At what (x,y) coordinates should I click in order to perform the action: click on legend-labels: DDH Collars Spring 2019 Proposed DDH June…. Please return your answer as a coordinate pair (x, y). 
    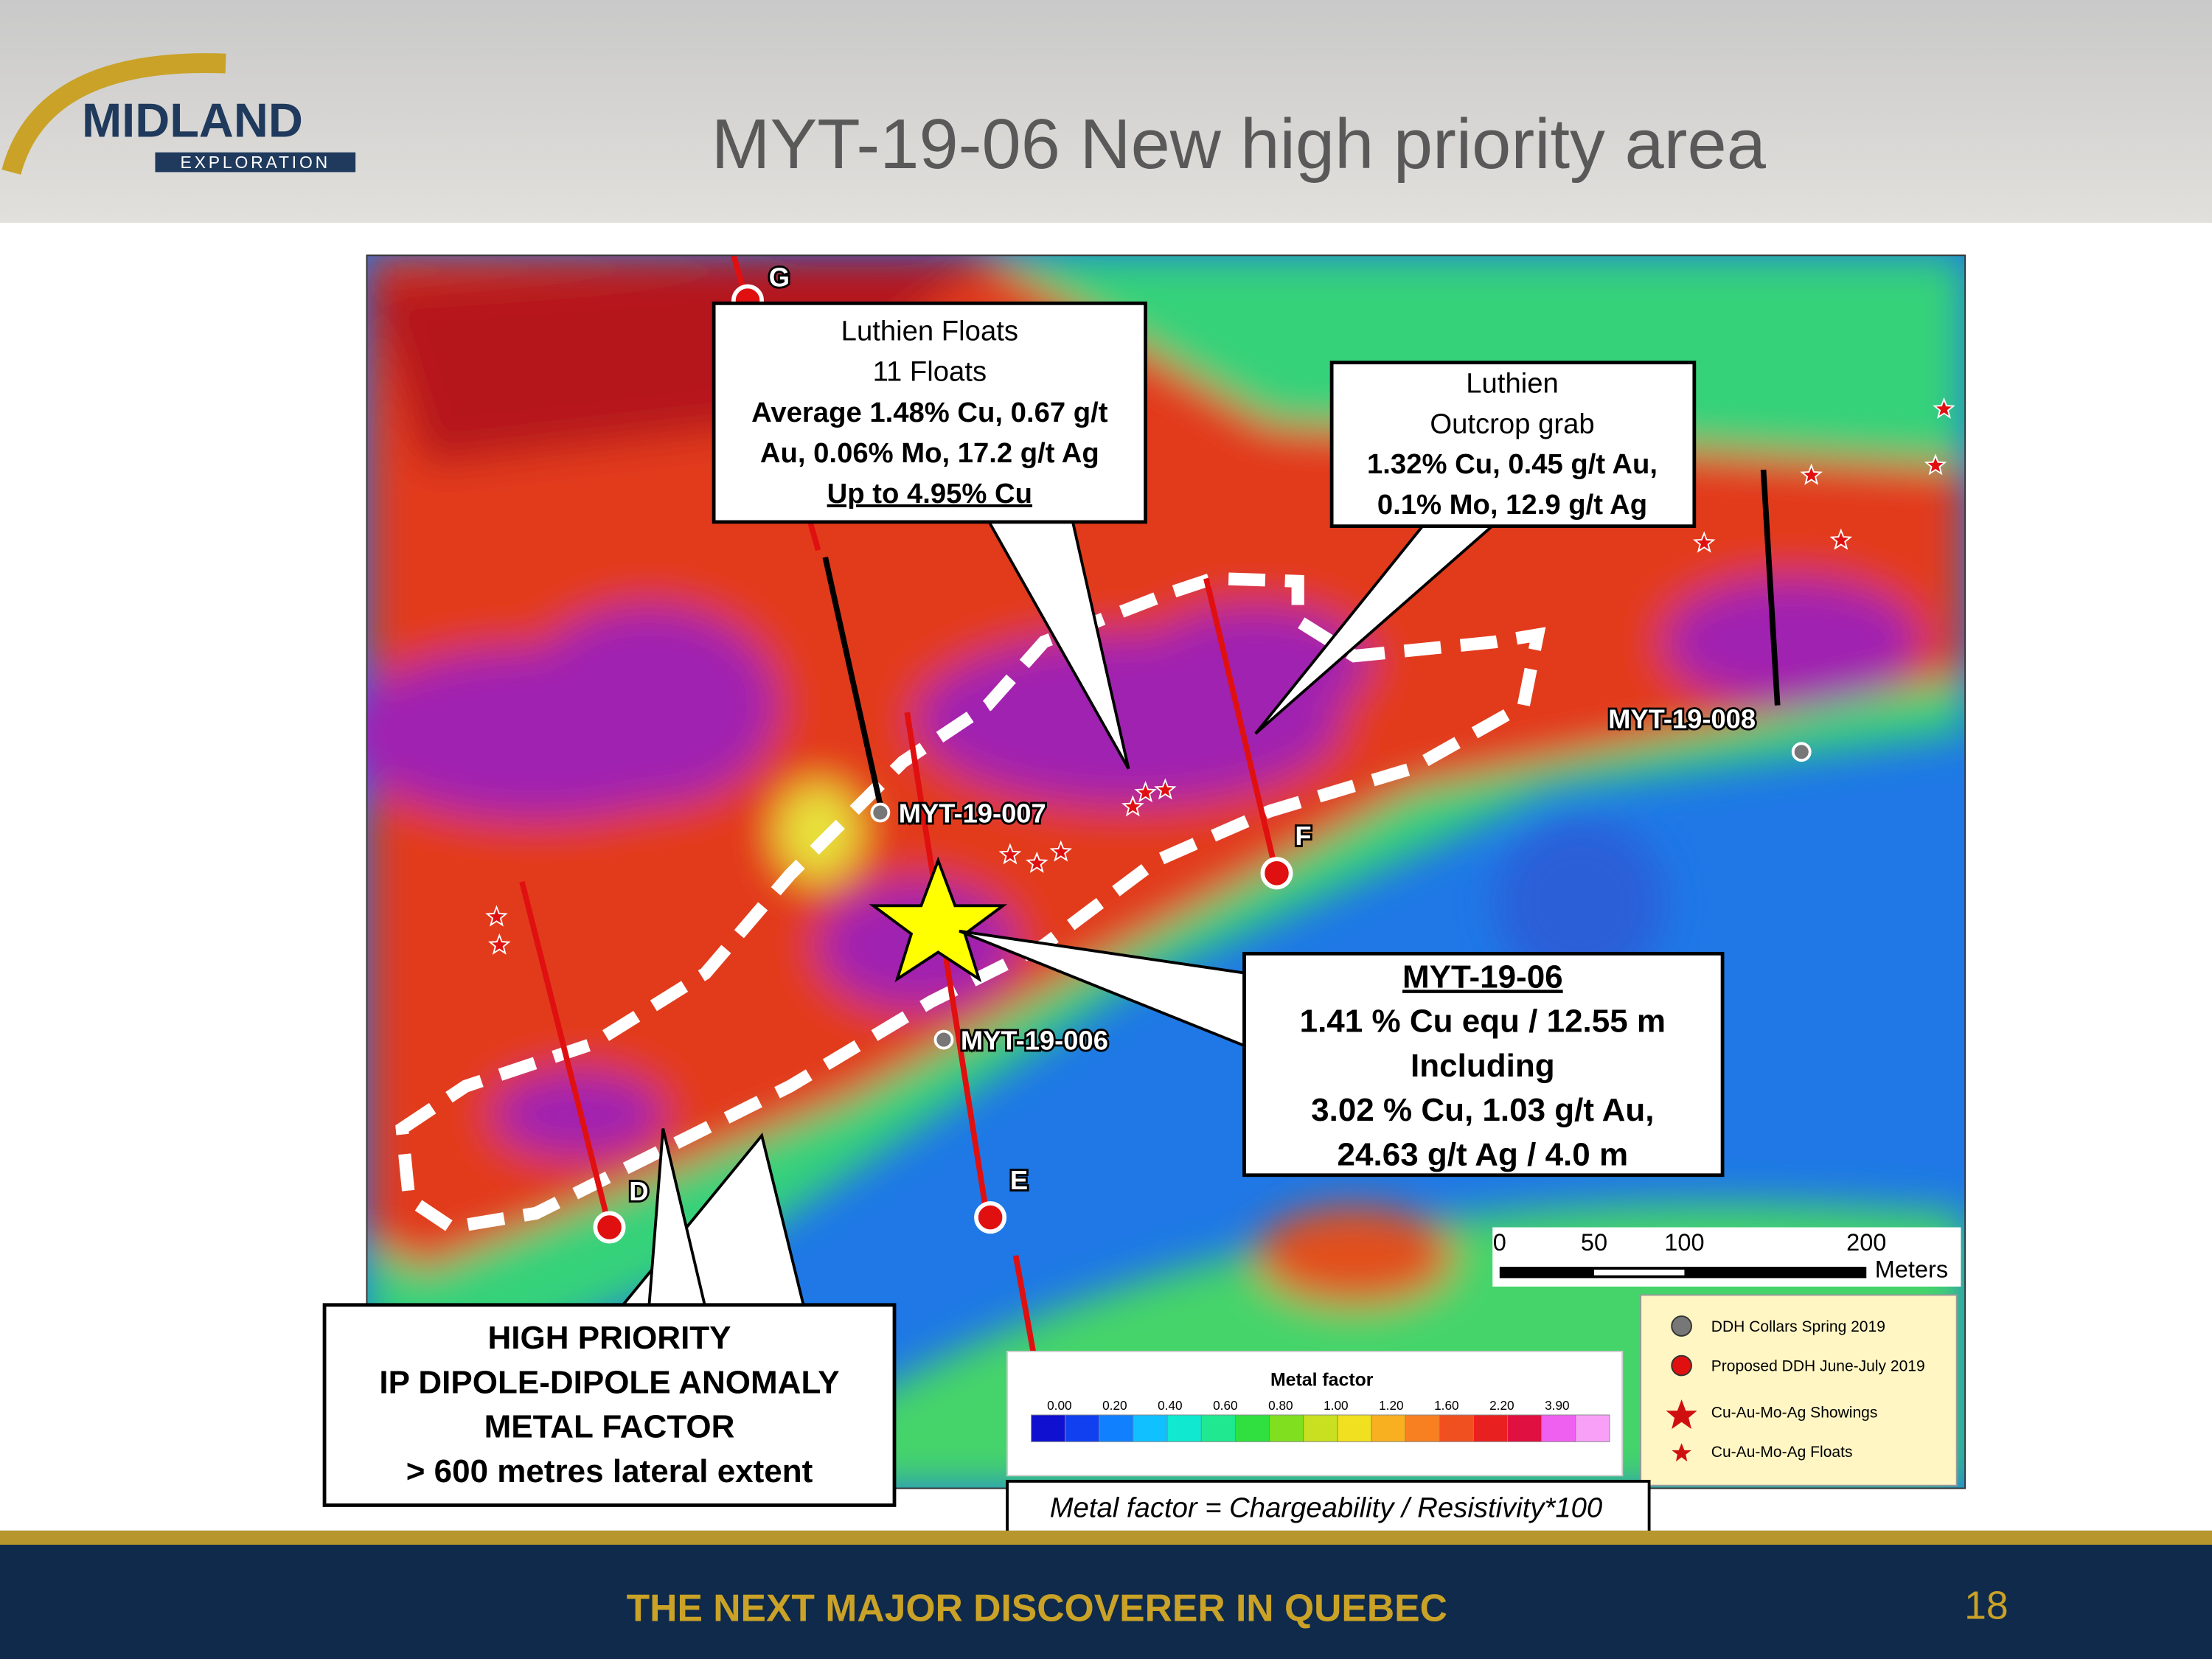
    Looking at the image, I should click on (1818, 1389).